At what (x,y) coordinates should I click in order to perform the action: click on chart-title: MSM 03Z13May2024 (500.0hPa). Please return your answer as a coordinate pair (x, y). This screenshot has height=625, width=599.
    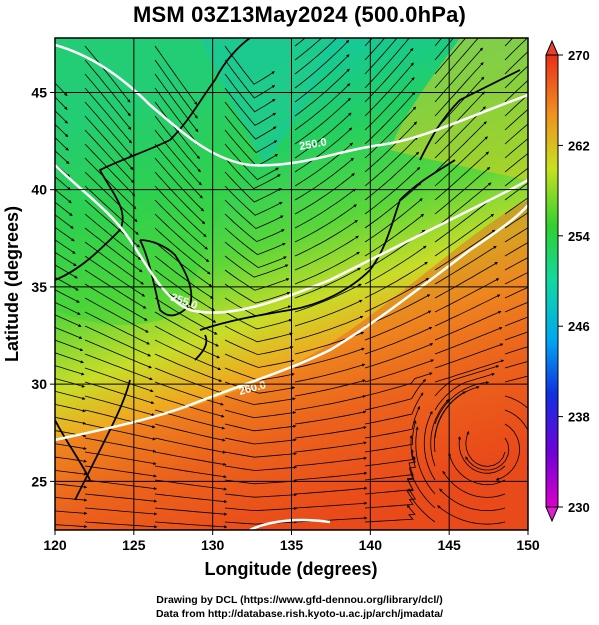
    Looking at the image, I should click on (299, 14).